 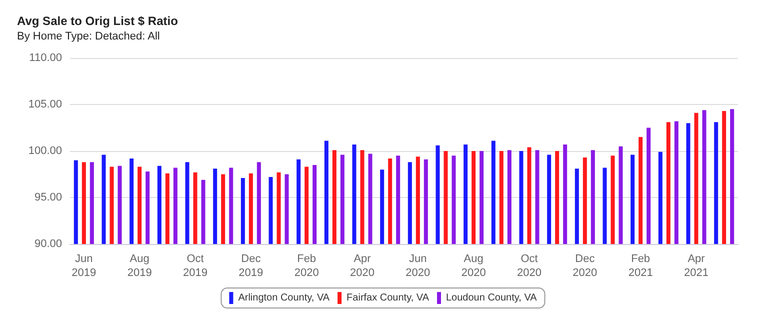 What do you see at coordinates (418, 266) in the screenshot?
I see `x-tick-label: Jun 2020` at bounding box center [418, 266].